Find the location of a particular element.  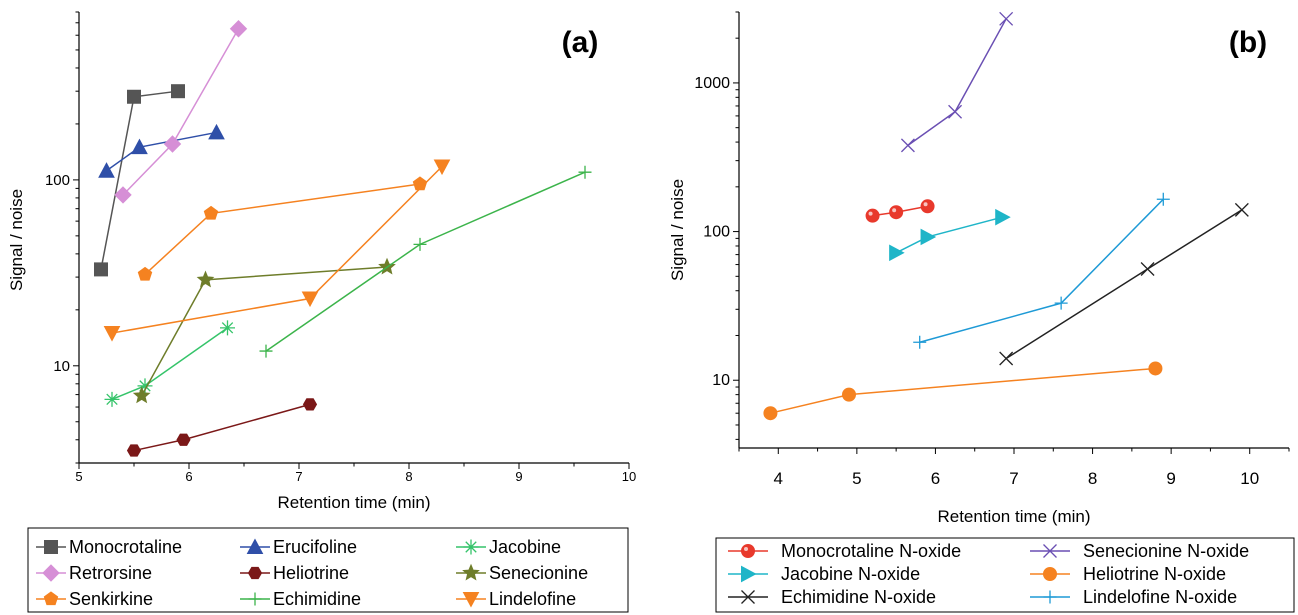

legend-entry: Jacobine is located at coordinates (508, 547).